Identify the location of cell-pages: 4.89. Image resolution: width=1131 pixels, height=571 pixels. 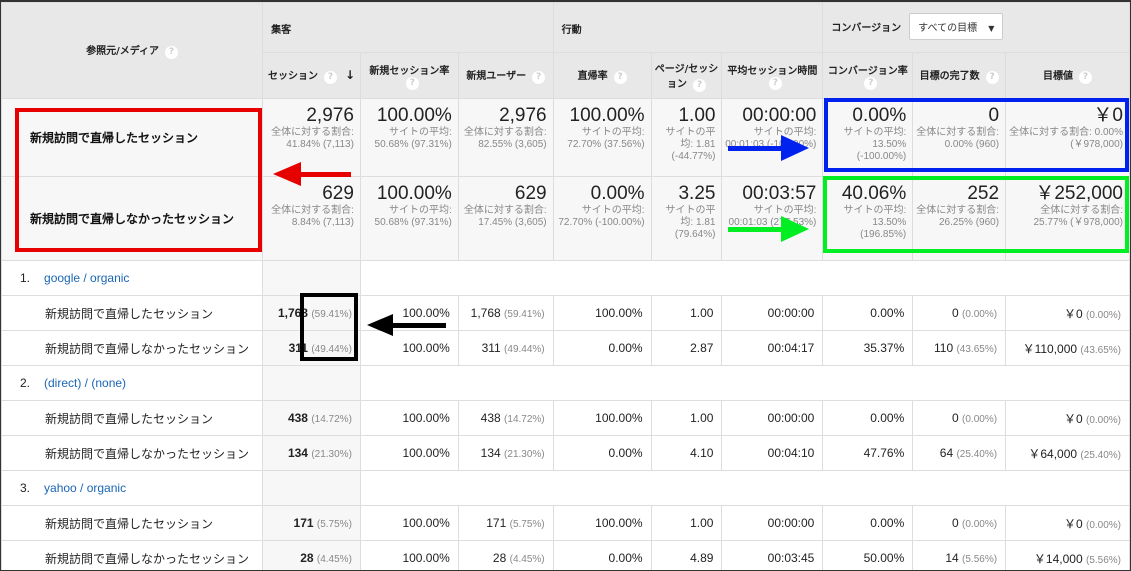
(686, 555).